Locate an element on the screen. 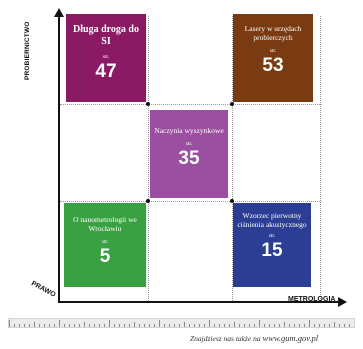  grid-line-far-right is located at coordinates (320, 158).